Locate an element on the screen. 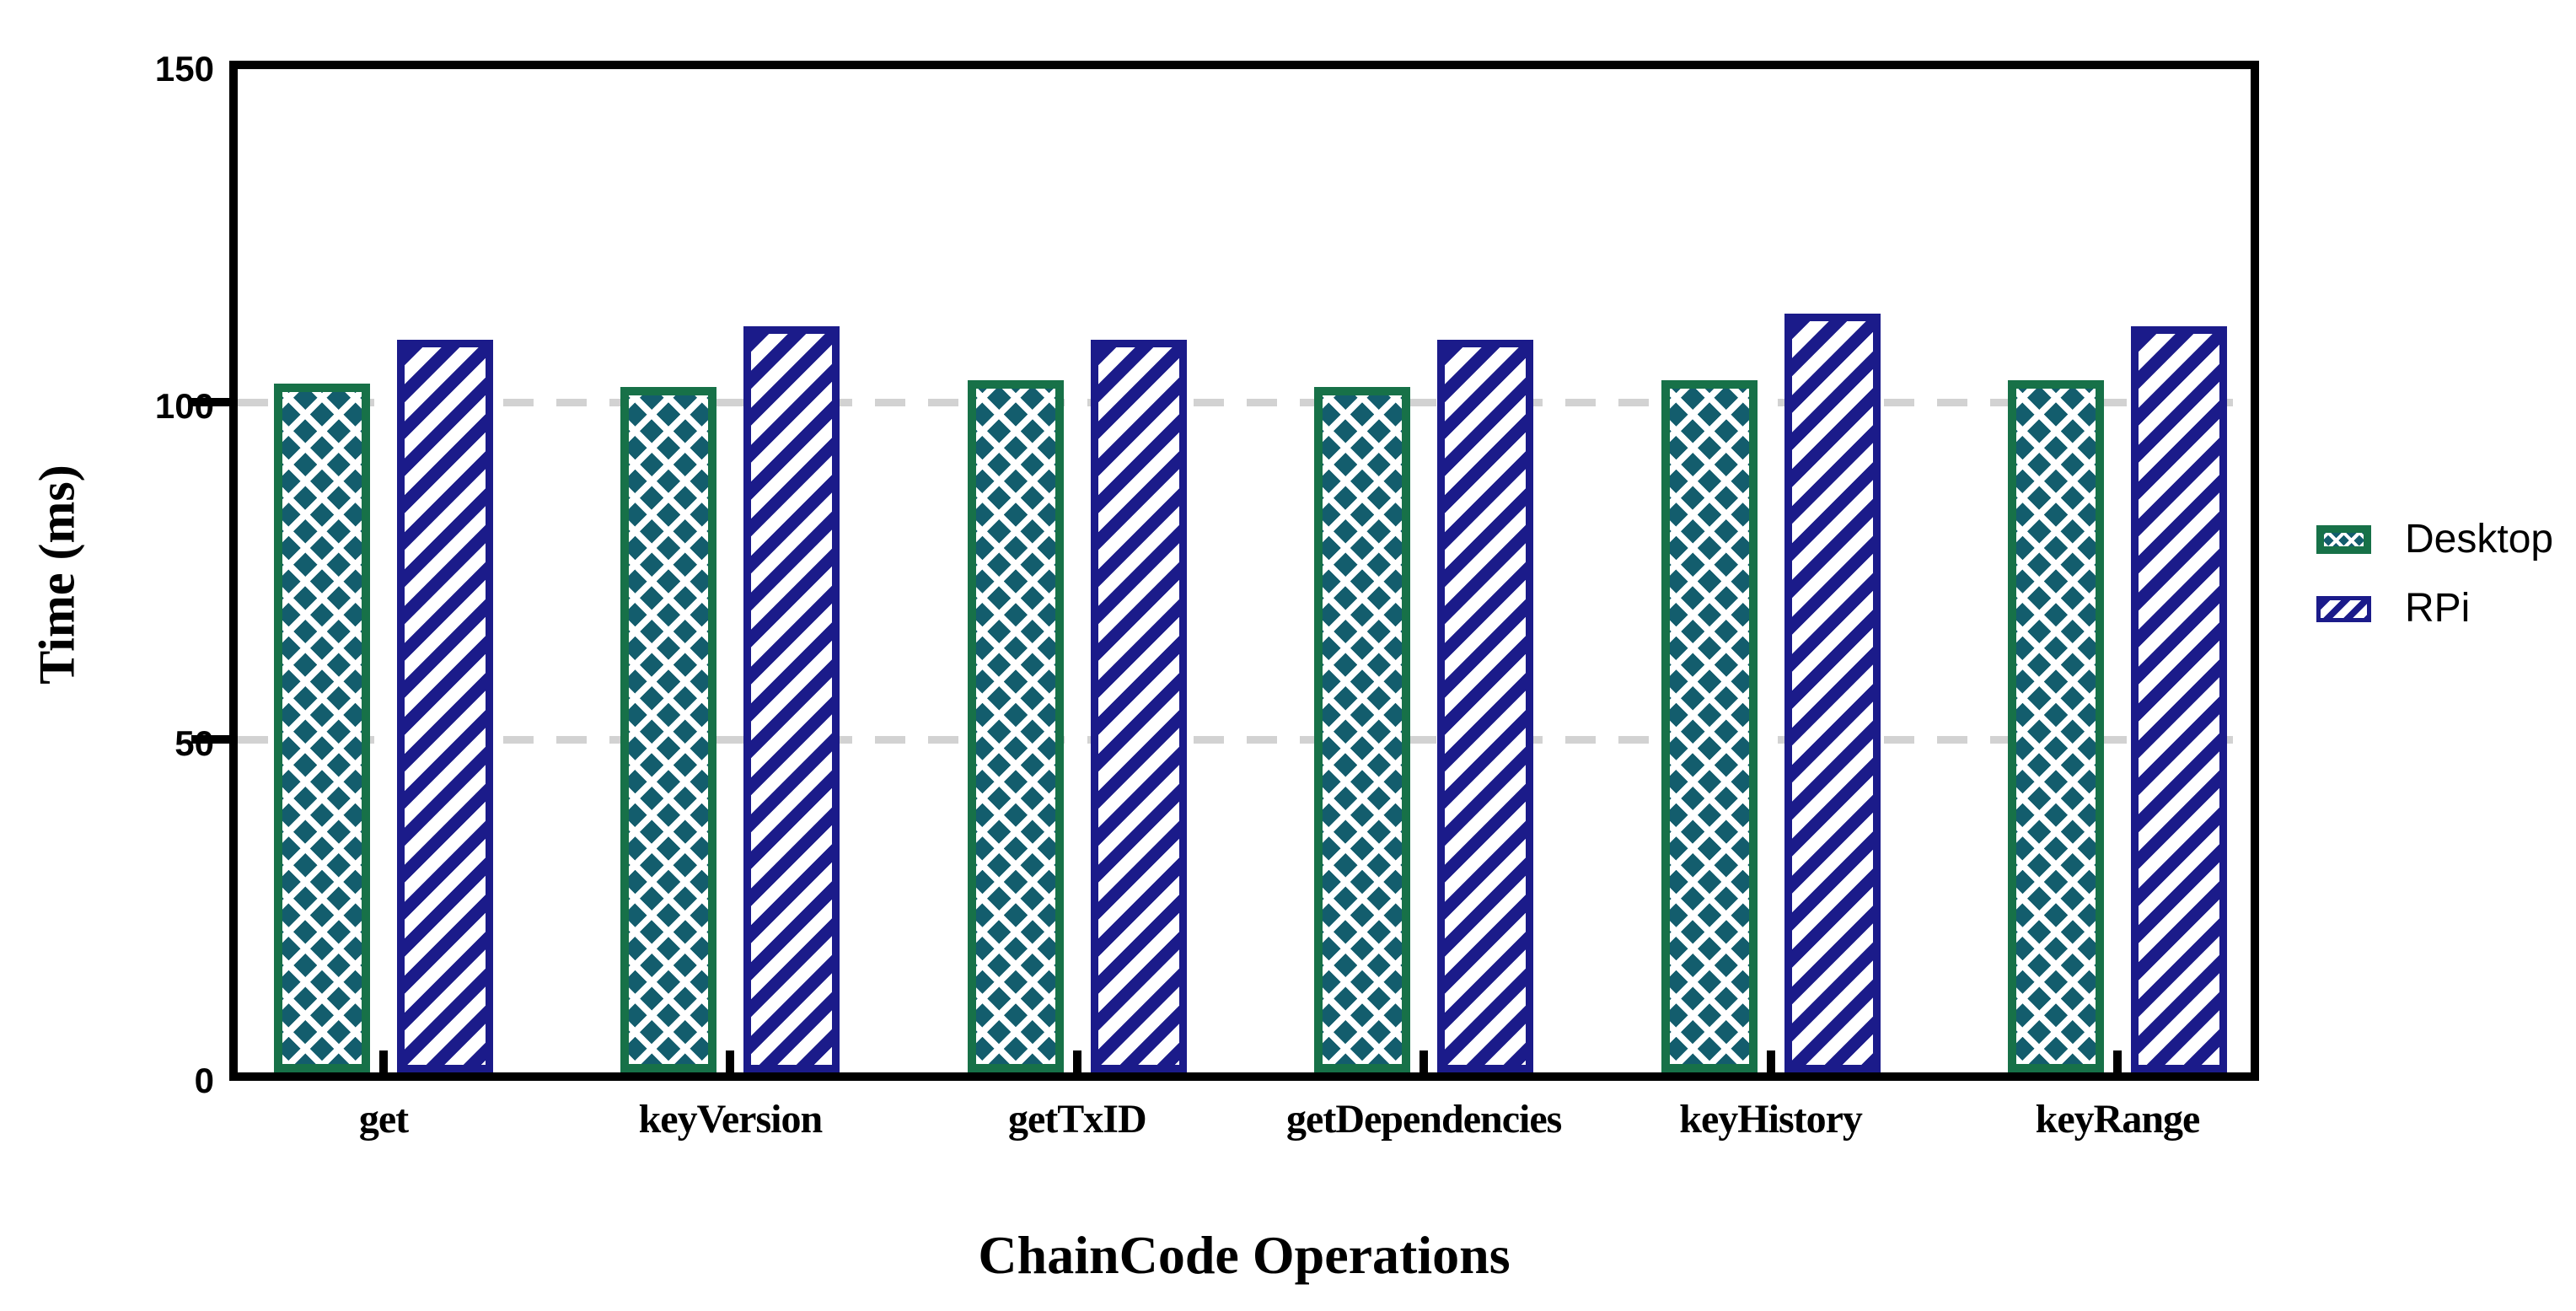 The image size is (2576, 1311). x-axis-title: ChainCode Operations is located at coordinates (1244, 1255).